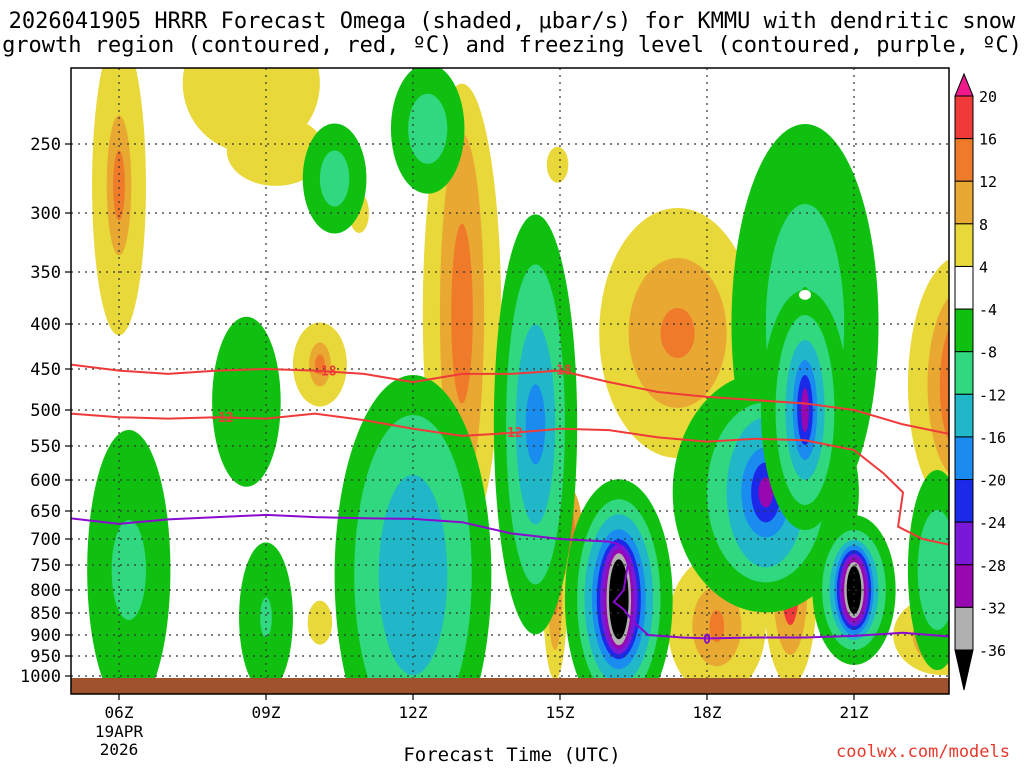 This screenshot has width=1024, height=768. I want to click on y-tick-label-950: 950, so click(45, 657).